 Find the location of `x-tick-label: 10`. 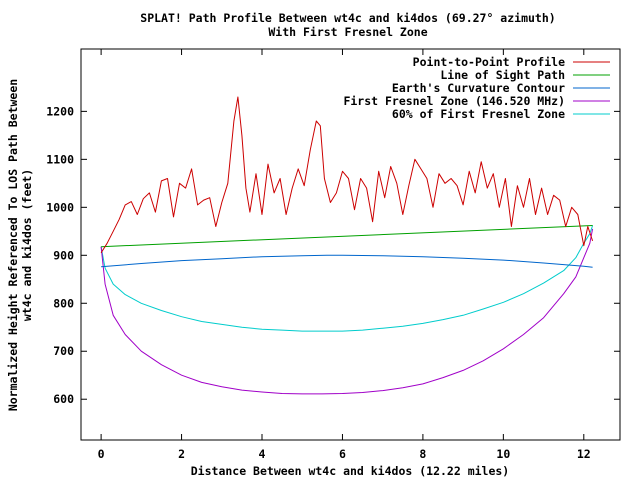

x-tick-label: 10 is located at coordinates (503, 454).